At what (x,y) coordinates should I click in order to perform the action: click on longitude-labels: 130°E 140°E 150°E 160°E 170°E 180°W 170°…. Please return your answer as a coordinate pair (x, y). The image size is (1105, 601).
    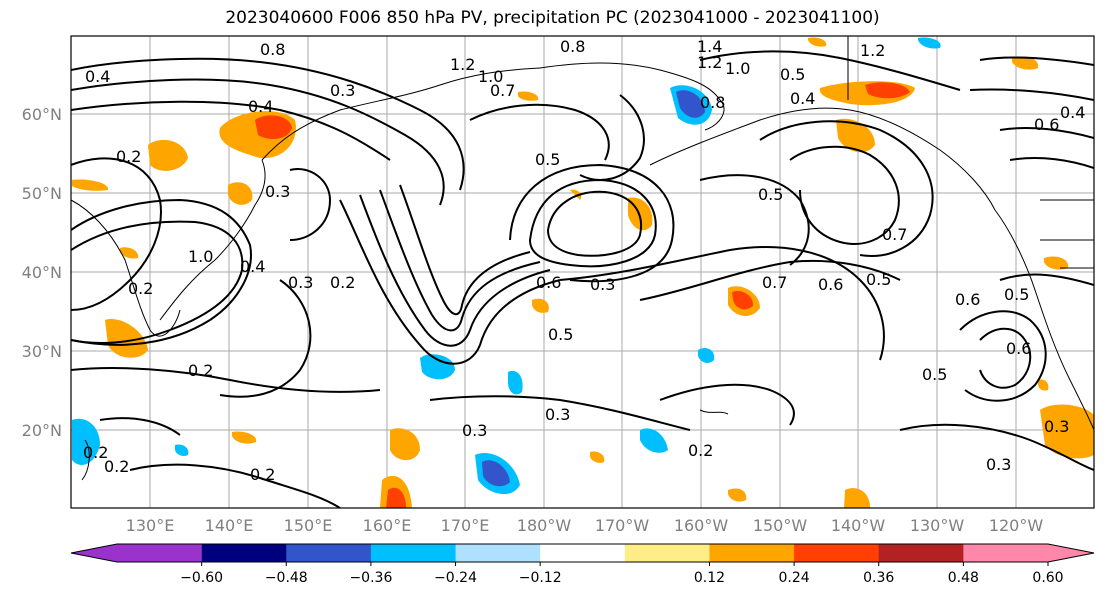
    Looking at the image, I should click on (585, 525).